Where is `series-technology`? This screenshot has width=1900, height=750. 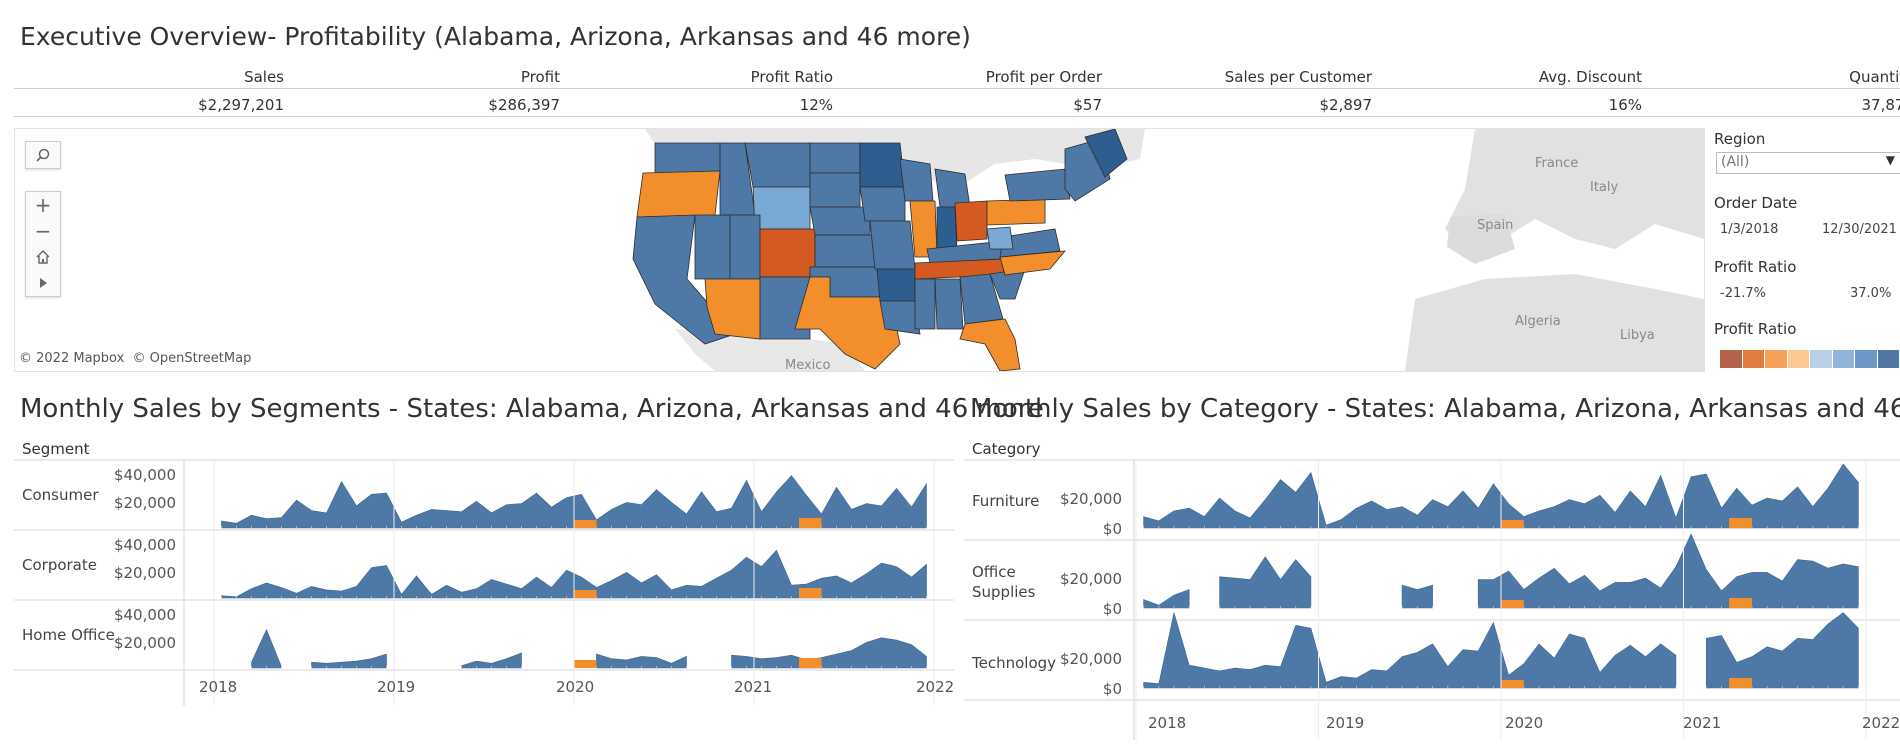 series-technology is located at coordinates (1432, 656).